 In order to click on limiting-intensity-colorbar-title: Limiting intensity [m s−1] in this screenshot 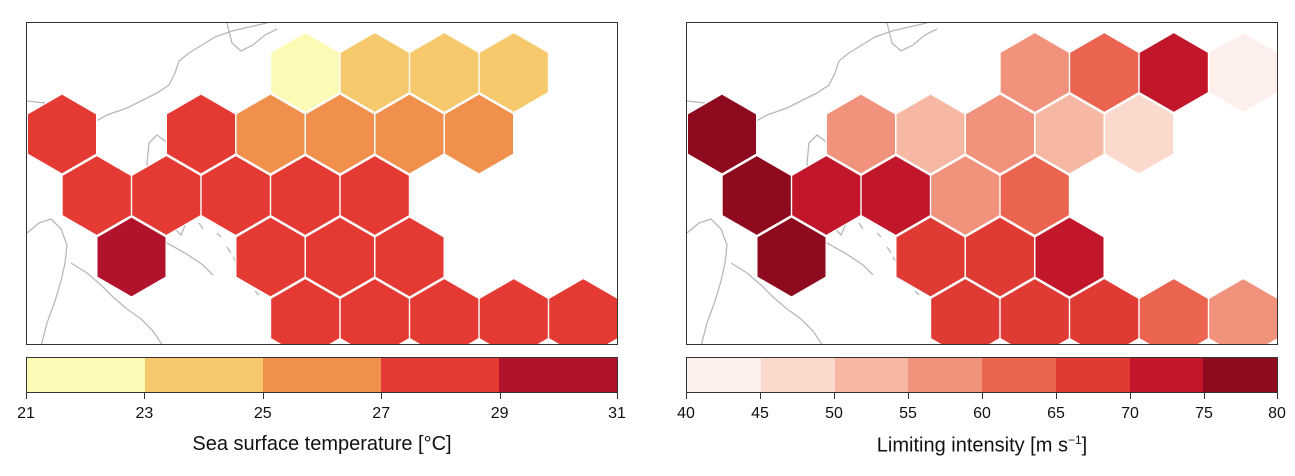, I will do `click(982, 445)`.